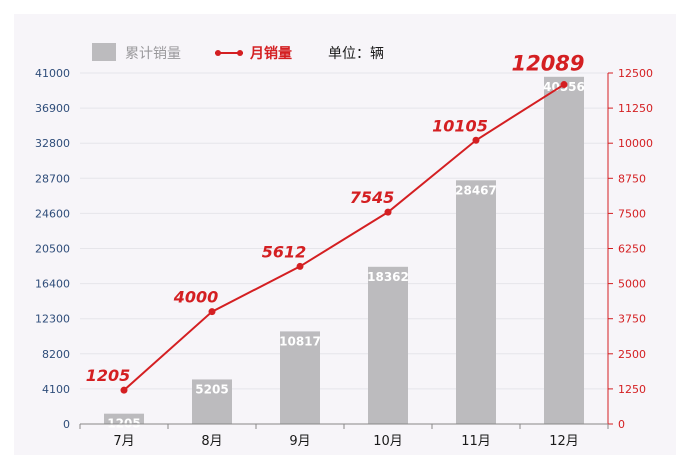 The image size is (693, 474). I want to click on left-axis-tick-label: 36900, so click(52, 108).